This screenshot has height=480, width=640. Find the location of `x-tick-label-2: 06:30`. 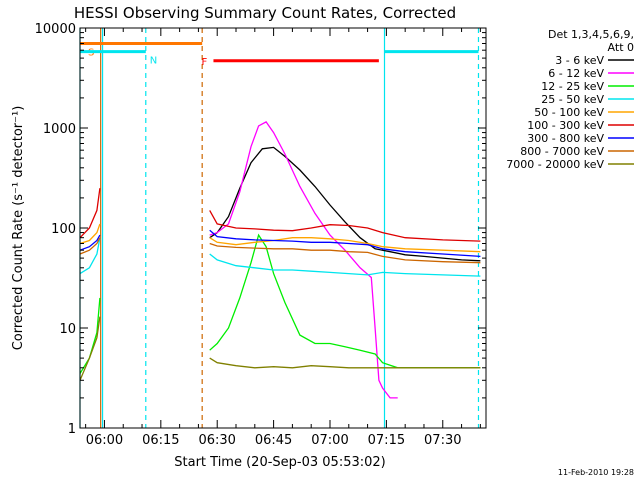

x-tick-label-2: 06:30 is located at coordinates (216, 440).